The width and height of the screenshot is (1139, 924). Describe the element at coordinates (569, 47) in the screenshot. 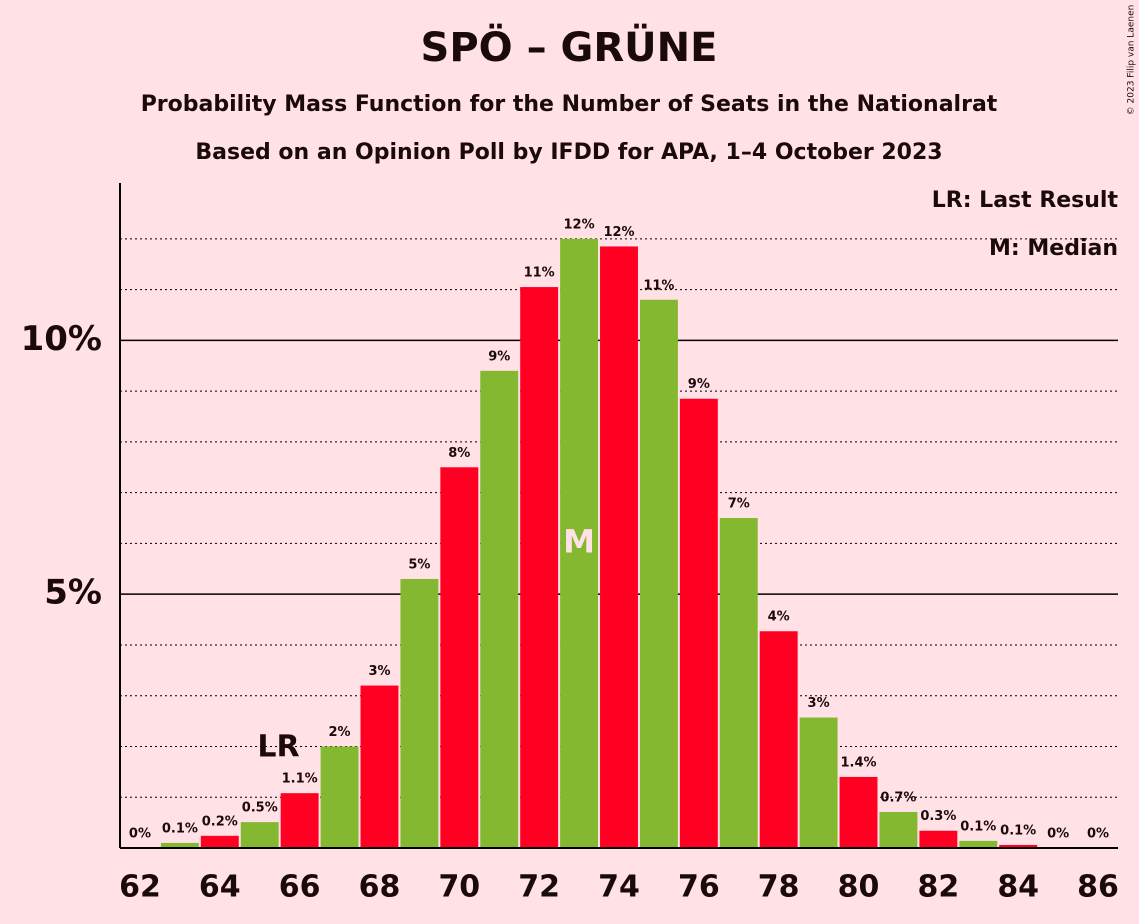

I see `chart-title: SPÖ – GRÜNE` at that location.